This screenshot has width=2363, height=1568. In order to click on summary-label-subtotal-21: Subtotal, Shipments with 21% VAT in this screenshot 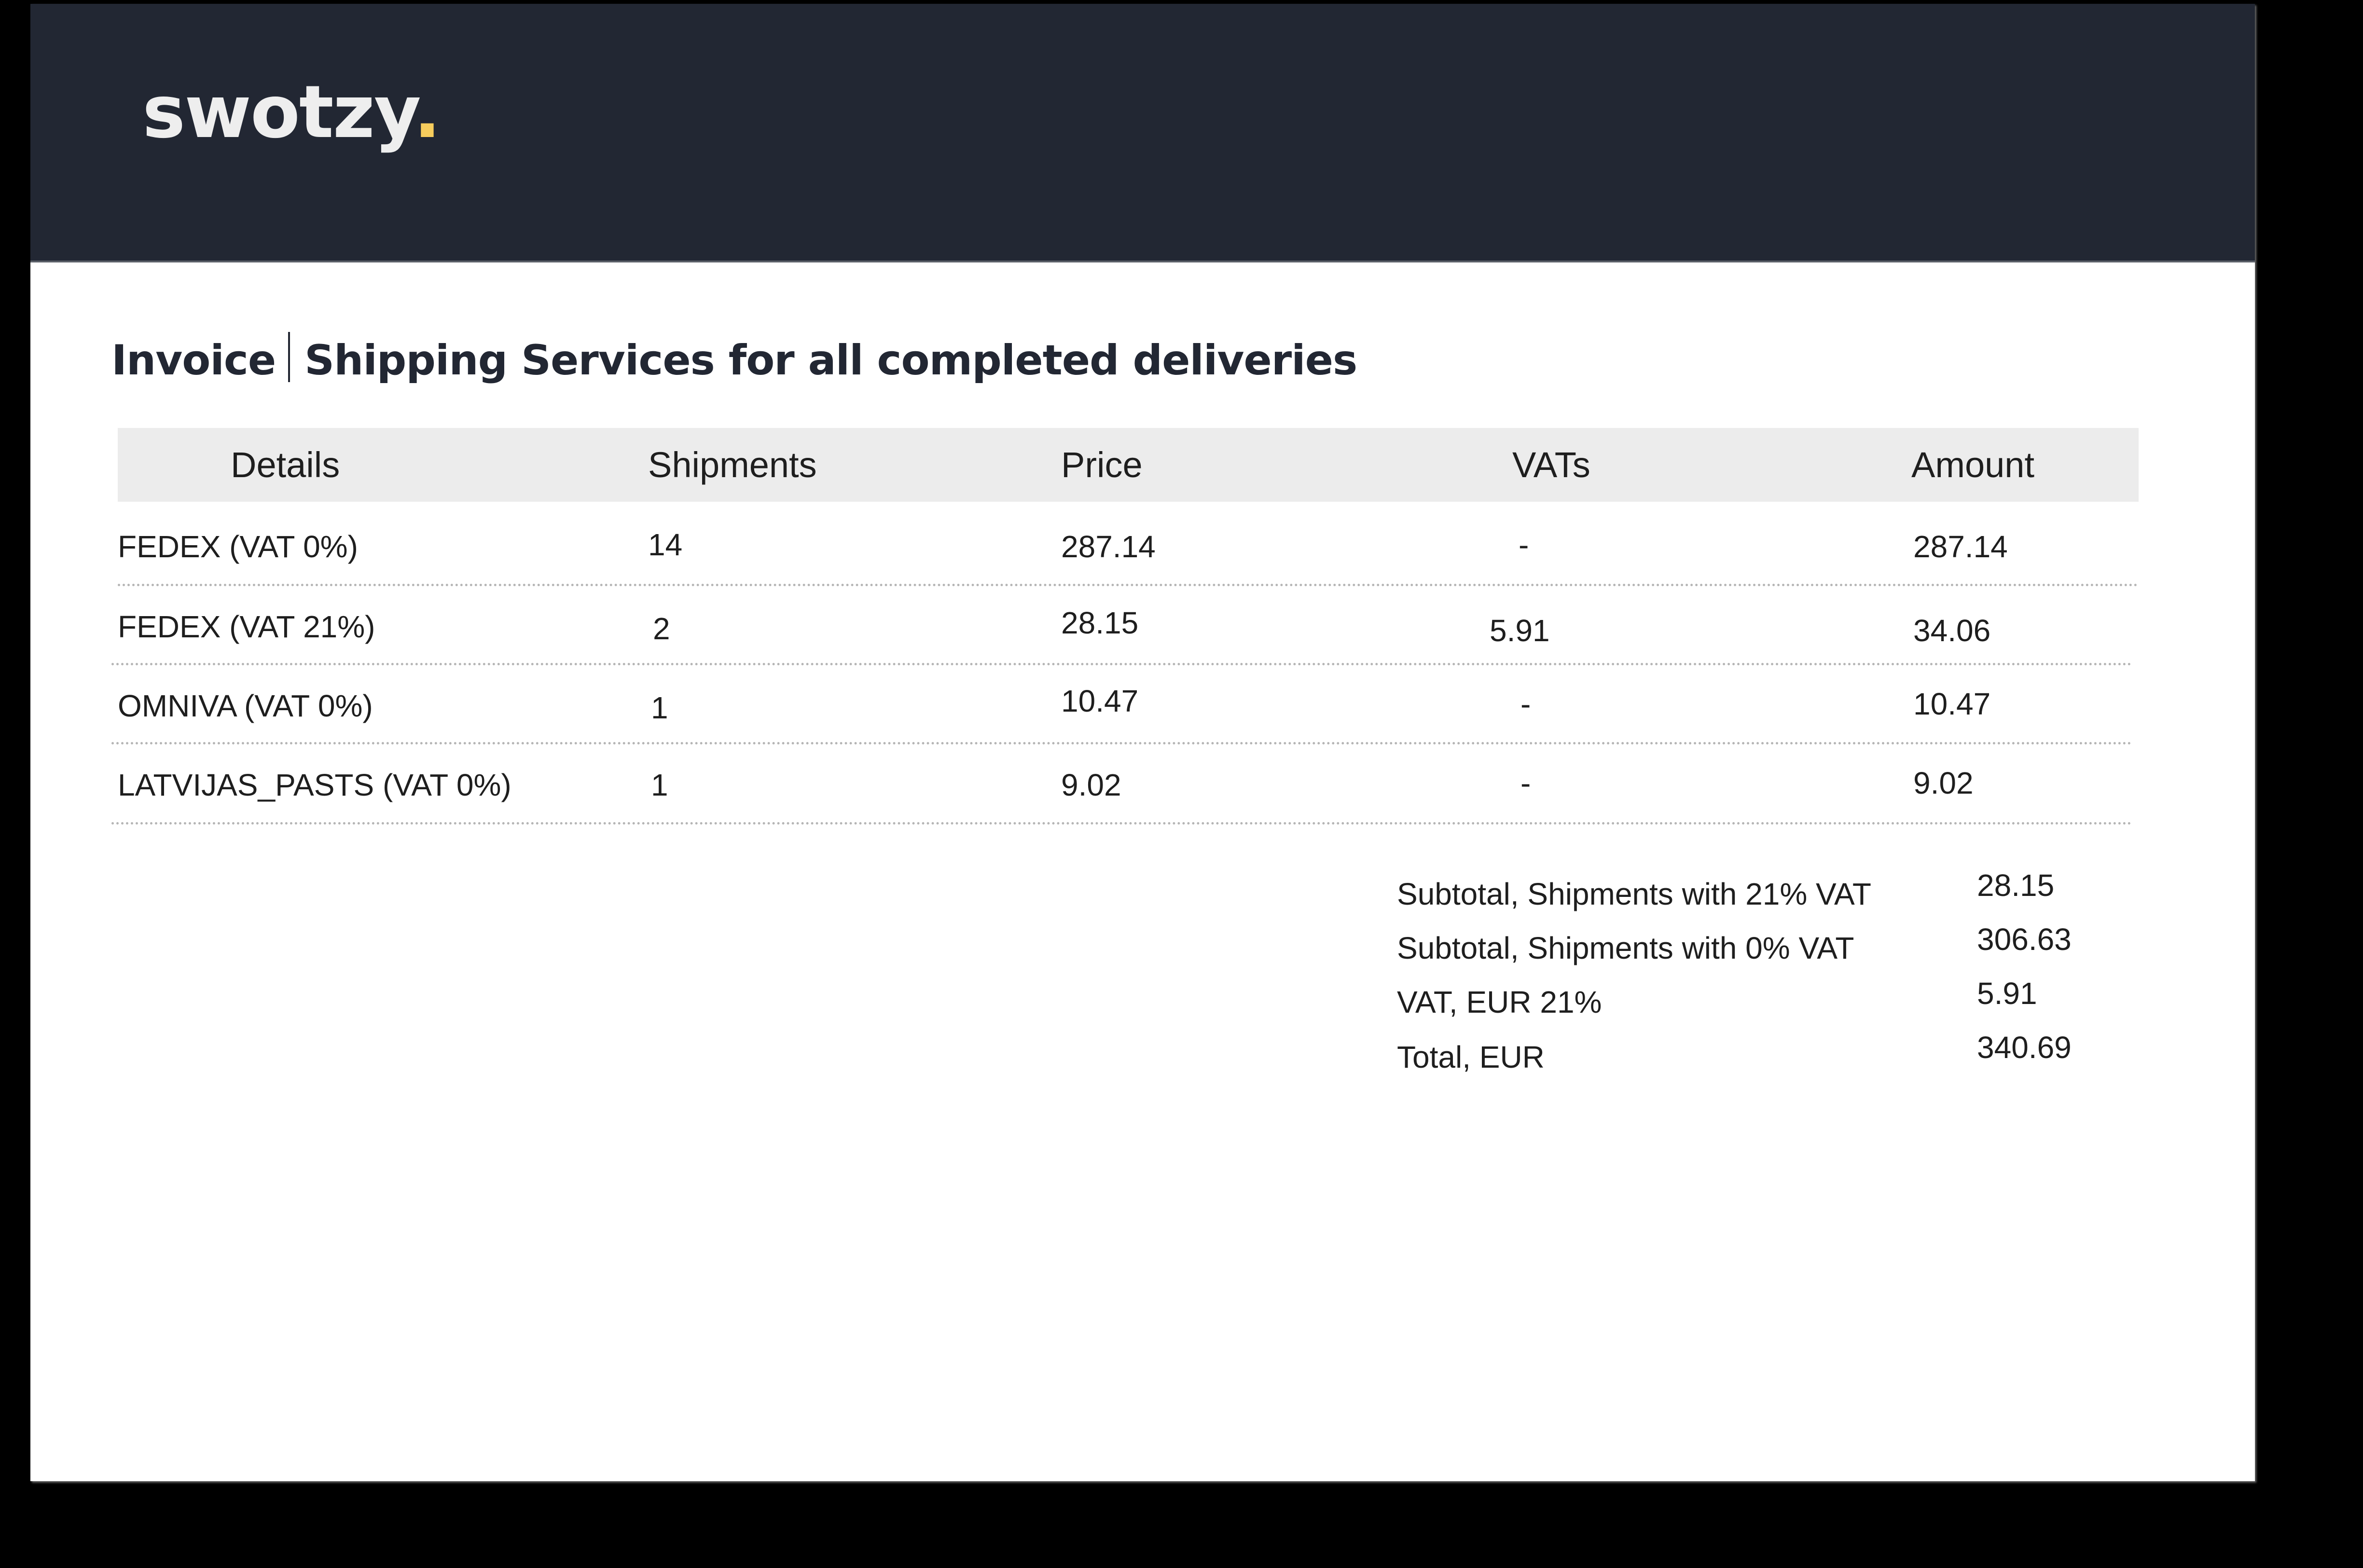, I will do `click(1634, 894)`.